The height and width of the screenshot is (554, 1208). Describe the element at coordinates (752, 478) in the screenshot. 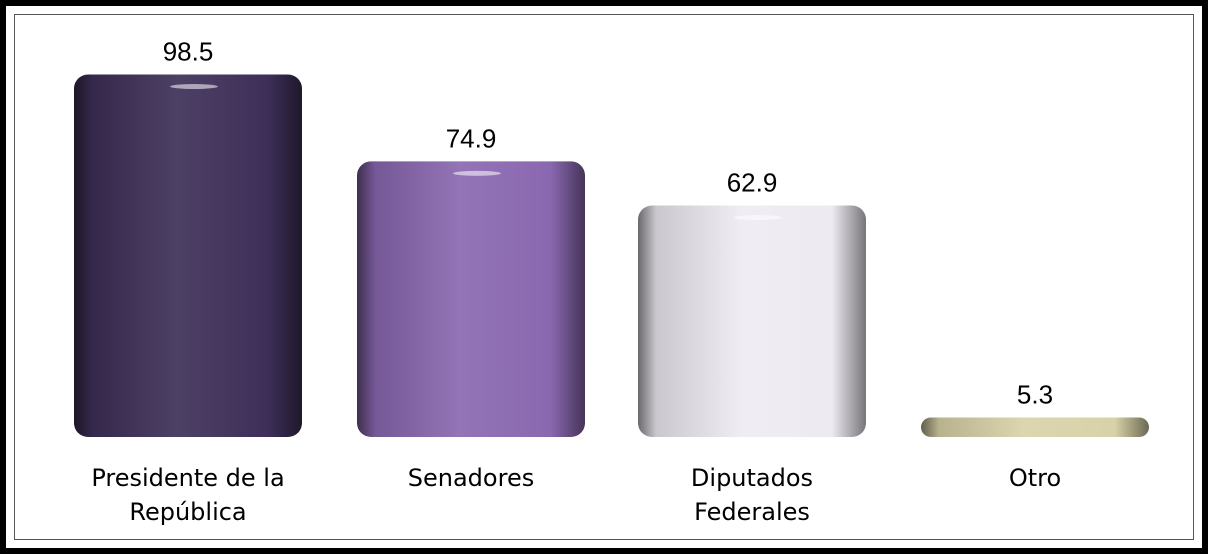

I see `category-label-2-line-0: Diputados` at that location.